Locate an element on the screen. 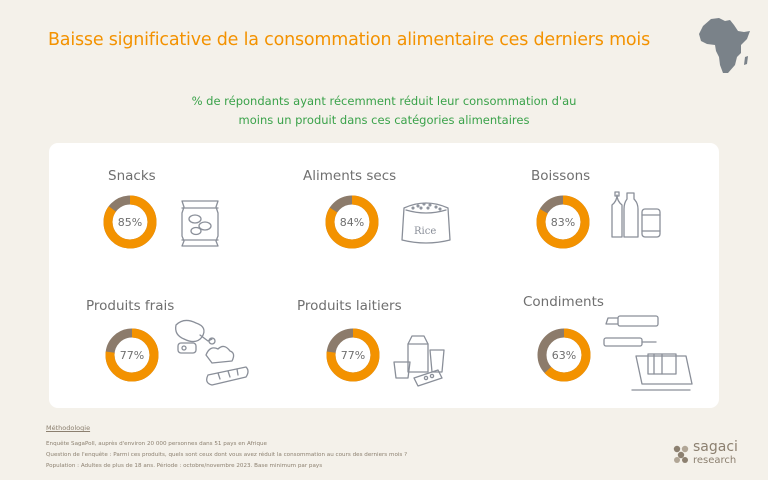  category-label-produits-frais: Produits frais is located at coordinates (130, 306).